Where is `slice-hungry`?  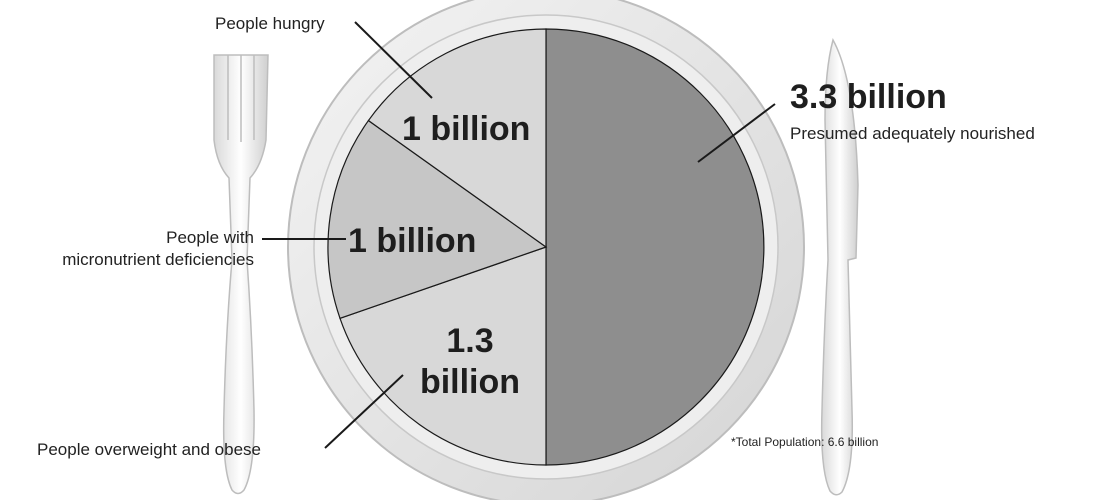
slice-hungry is located at coordinates (457, 138).